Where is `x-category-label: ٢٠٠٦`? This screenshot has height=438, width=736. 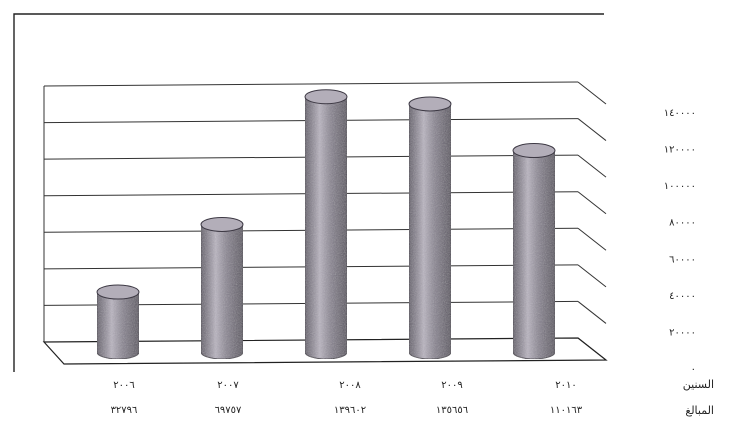 x-category-label: ٢٠٠٦ is located at coordinates (123, 385).